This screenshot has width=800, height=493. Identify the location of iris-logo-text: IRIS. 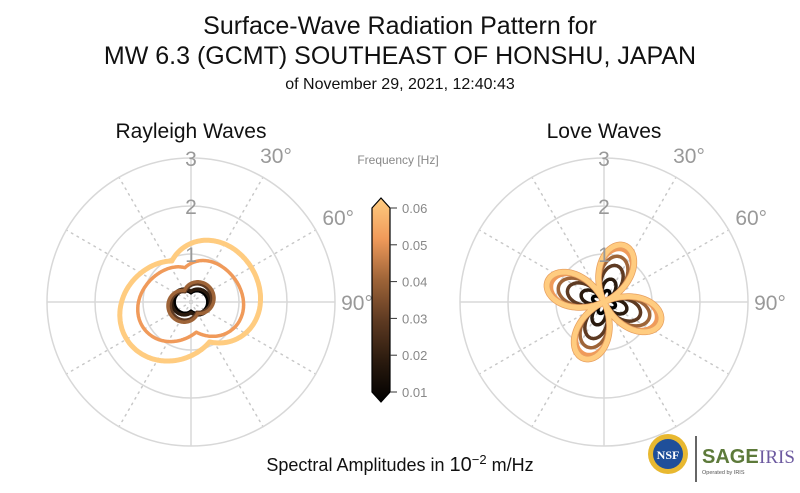
(777, 457).